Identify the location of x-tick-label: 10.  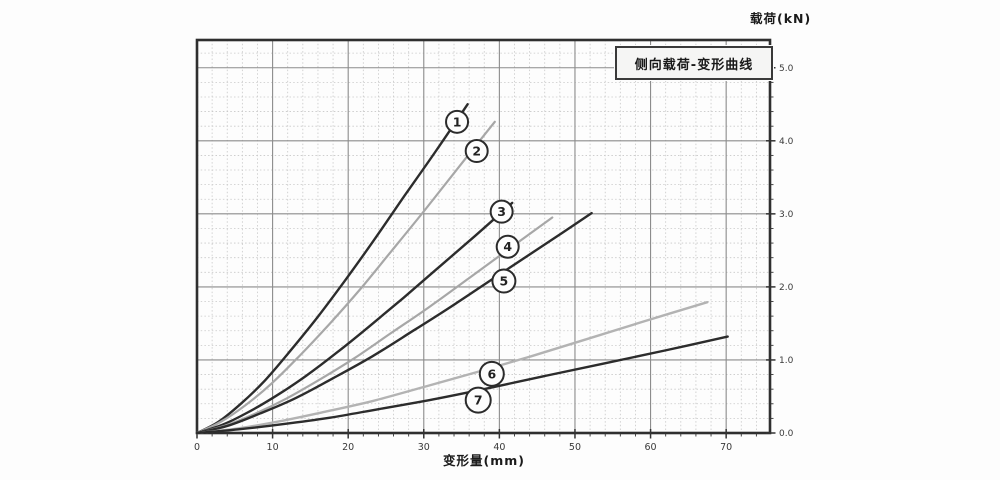
(273, 447).